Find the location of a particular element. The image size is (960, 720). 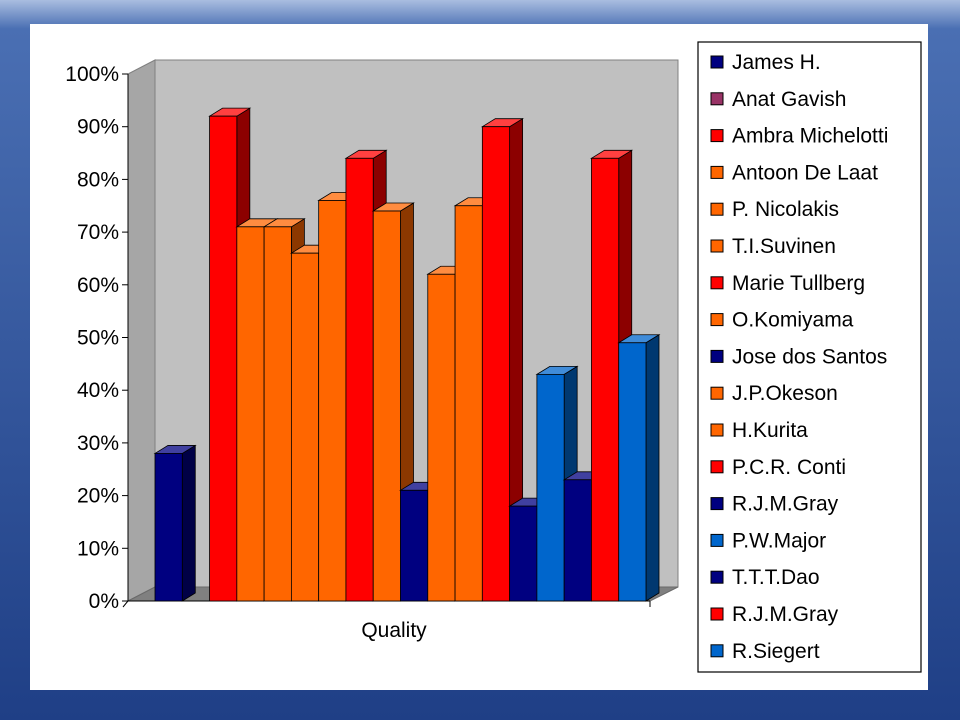

legend-label: J.P.Okeson is located at coordinates (785, 393).